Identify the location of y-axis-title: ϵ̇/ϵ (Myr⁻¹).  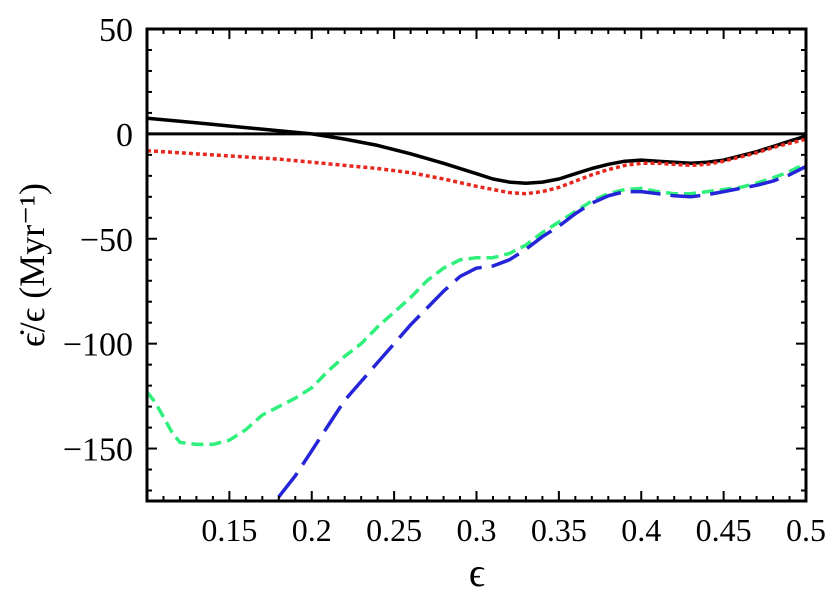
(32, 265).